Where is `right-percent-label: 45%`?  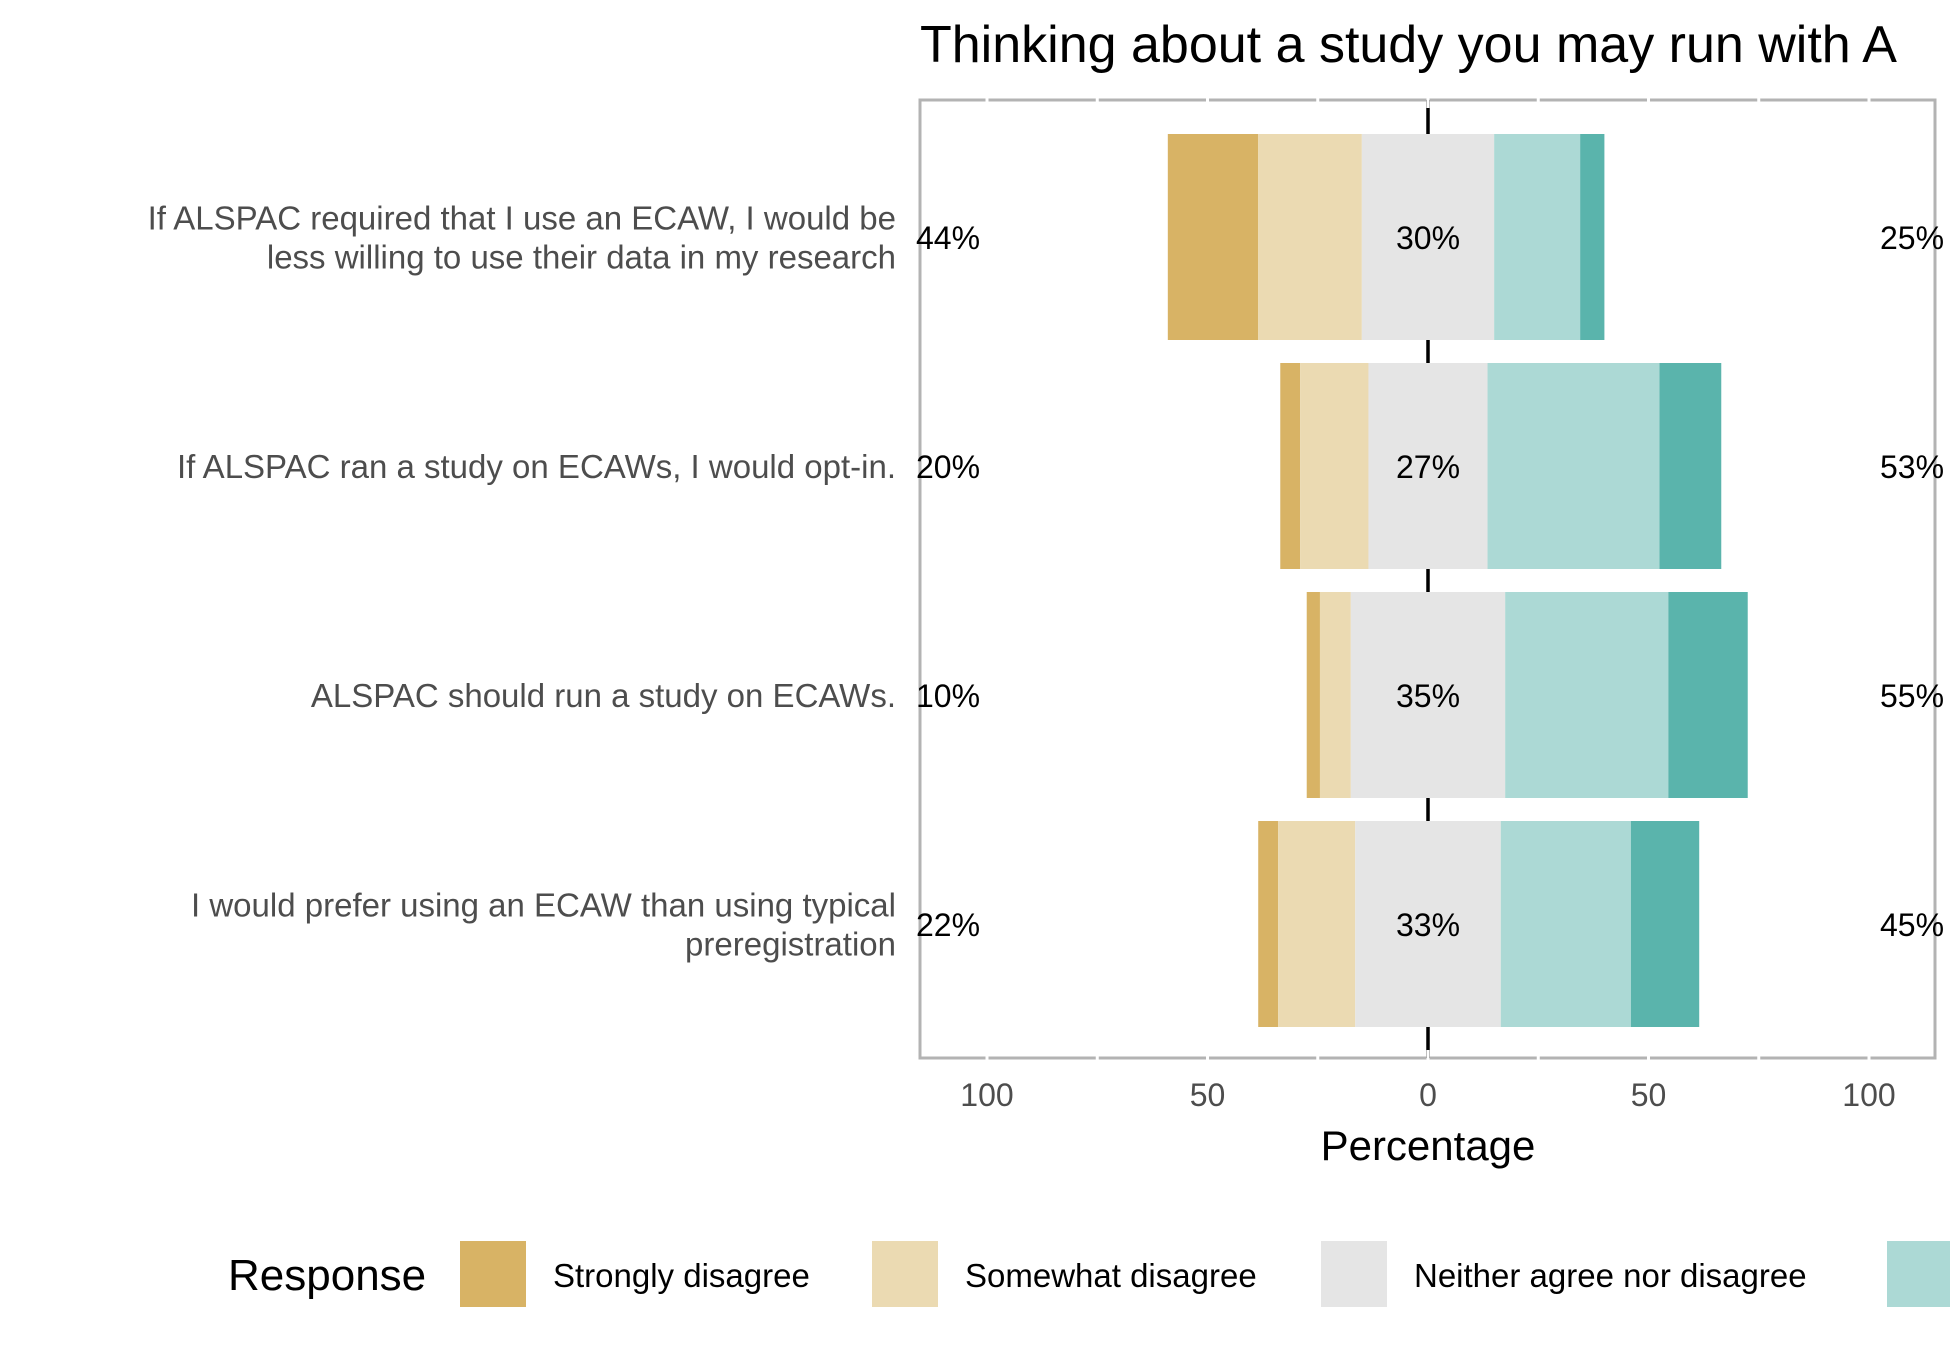
right-percent-label: 45% is located at coordinates (1912, 925).